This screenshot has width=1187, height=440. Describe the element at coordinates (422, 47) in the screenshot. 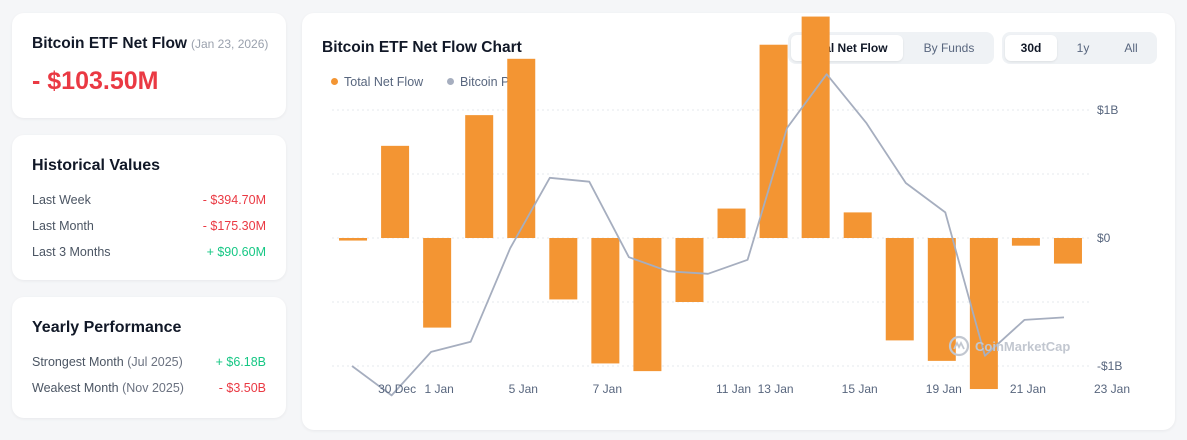

I see `chart-title: Bitcoin ETF Net Flow Chart` at that location.